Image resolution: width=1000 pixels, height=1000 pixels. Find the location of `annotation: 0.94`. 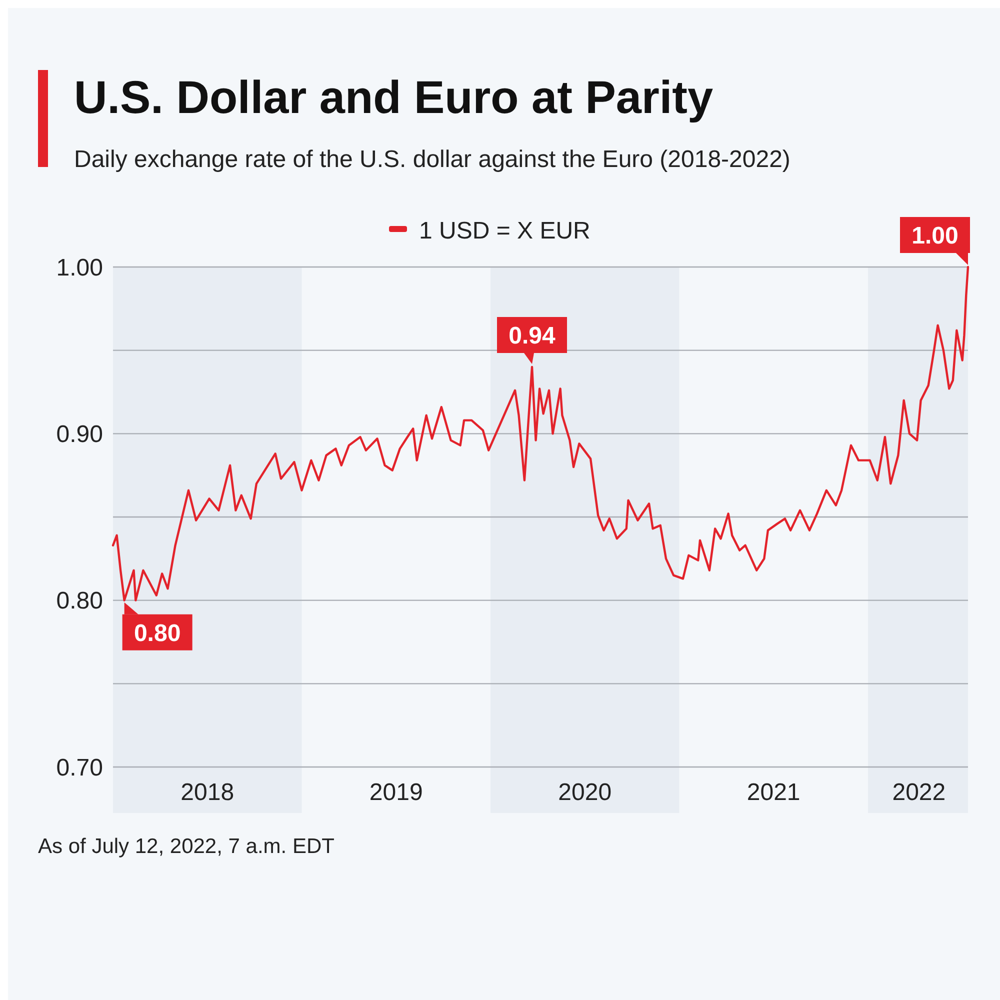

annotation: 0.94 is located at coordinates (532, 336).